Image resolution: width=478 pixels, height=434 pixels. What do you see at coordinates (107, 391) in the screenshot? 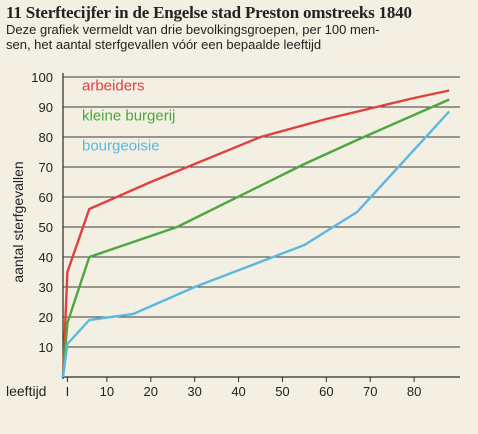
I see `x-tick-label: 10` at bounding box center [107, 391].